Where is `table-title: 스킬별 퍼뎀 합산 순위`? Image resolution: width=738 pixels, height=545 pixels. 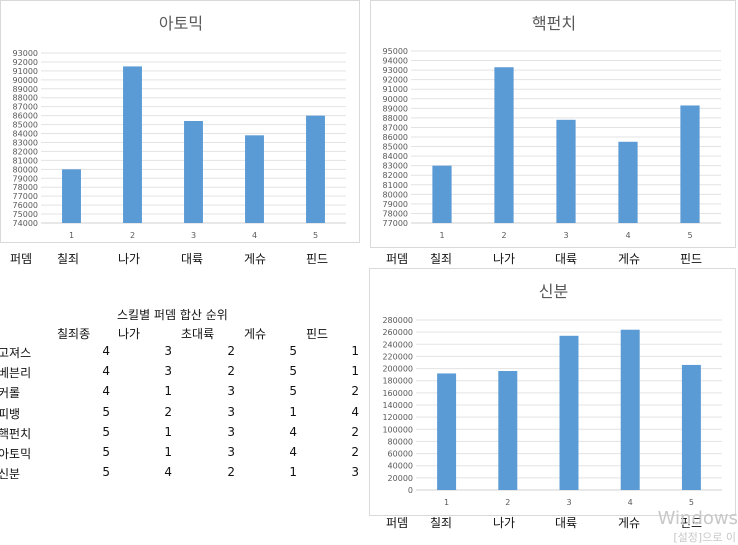 table-title: 스킬별 퍼뎀 합산 순위 is located at coordinates (172, 315).